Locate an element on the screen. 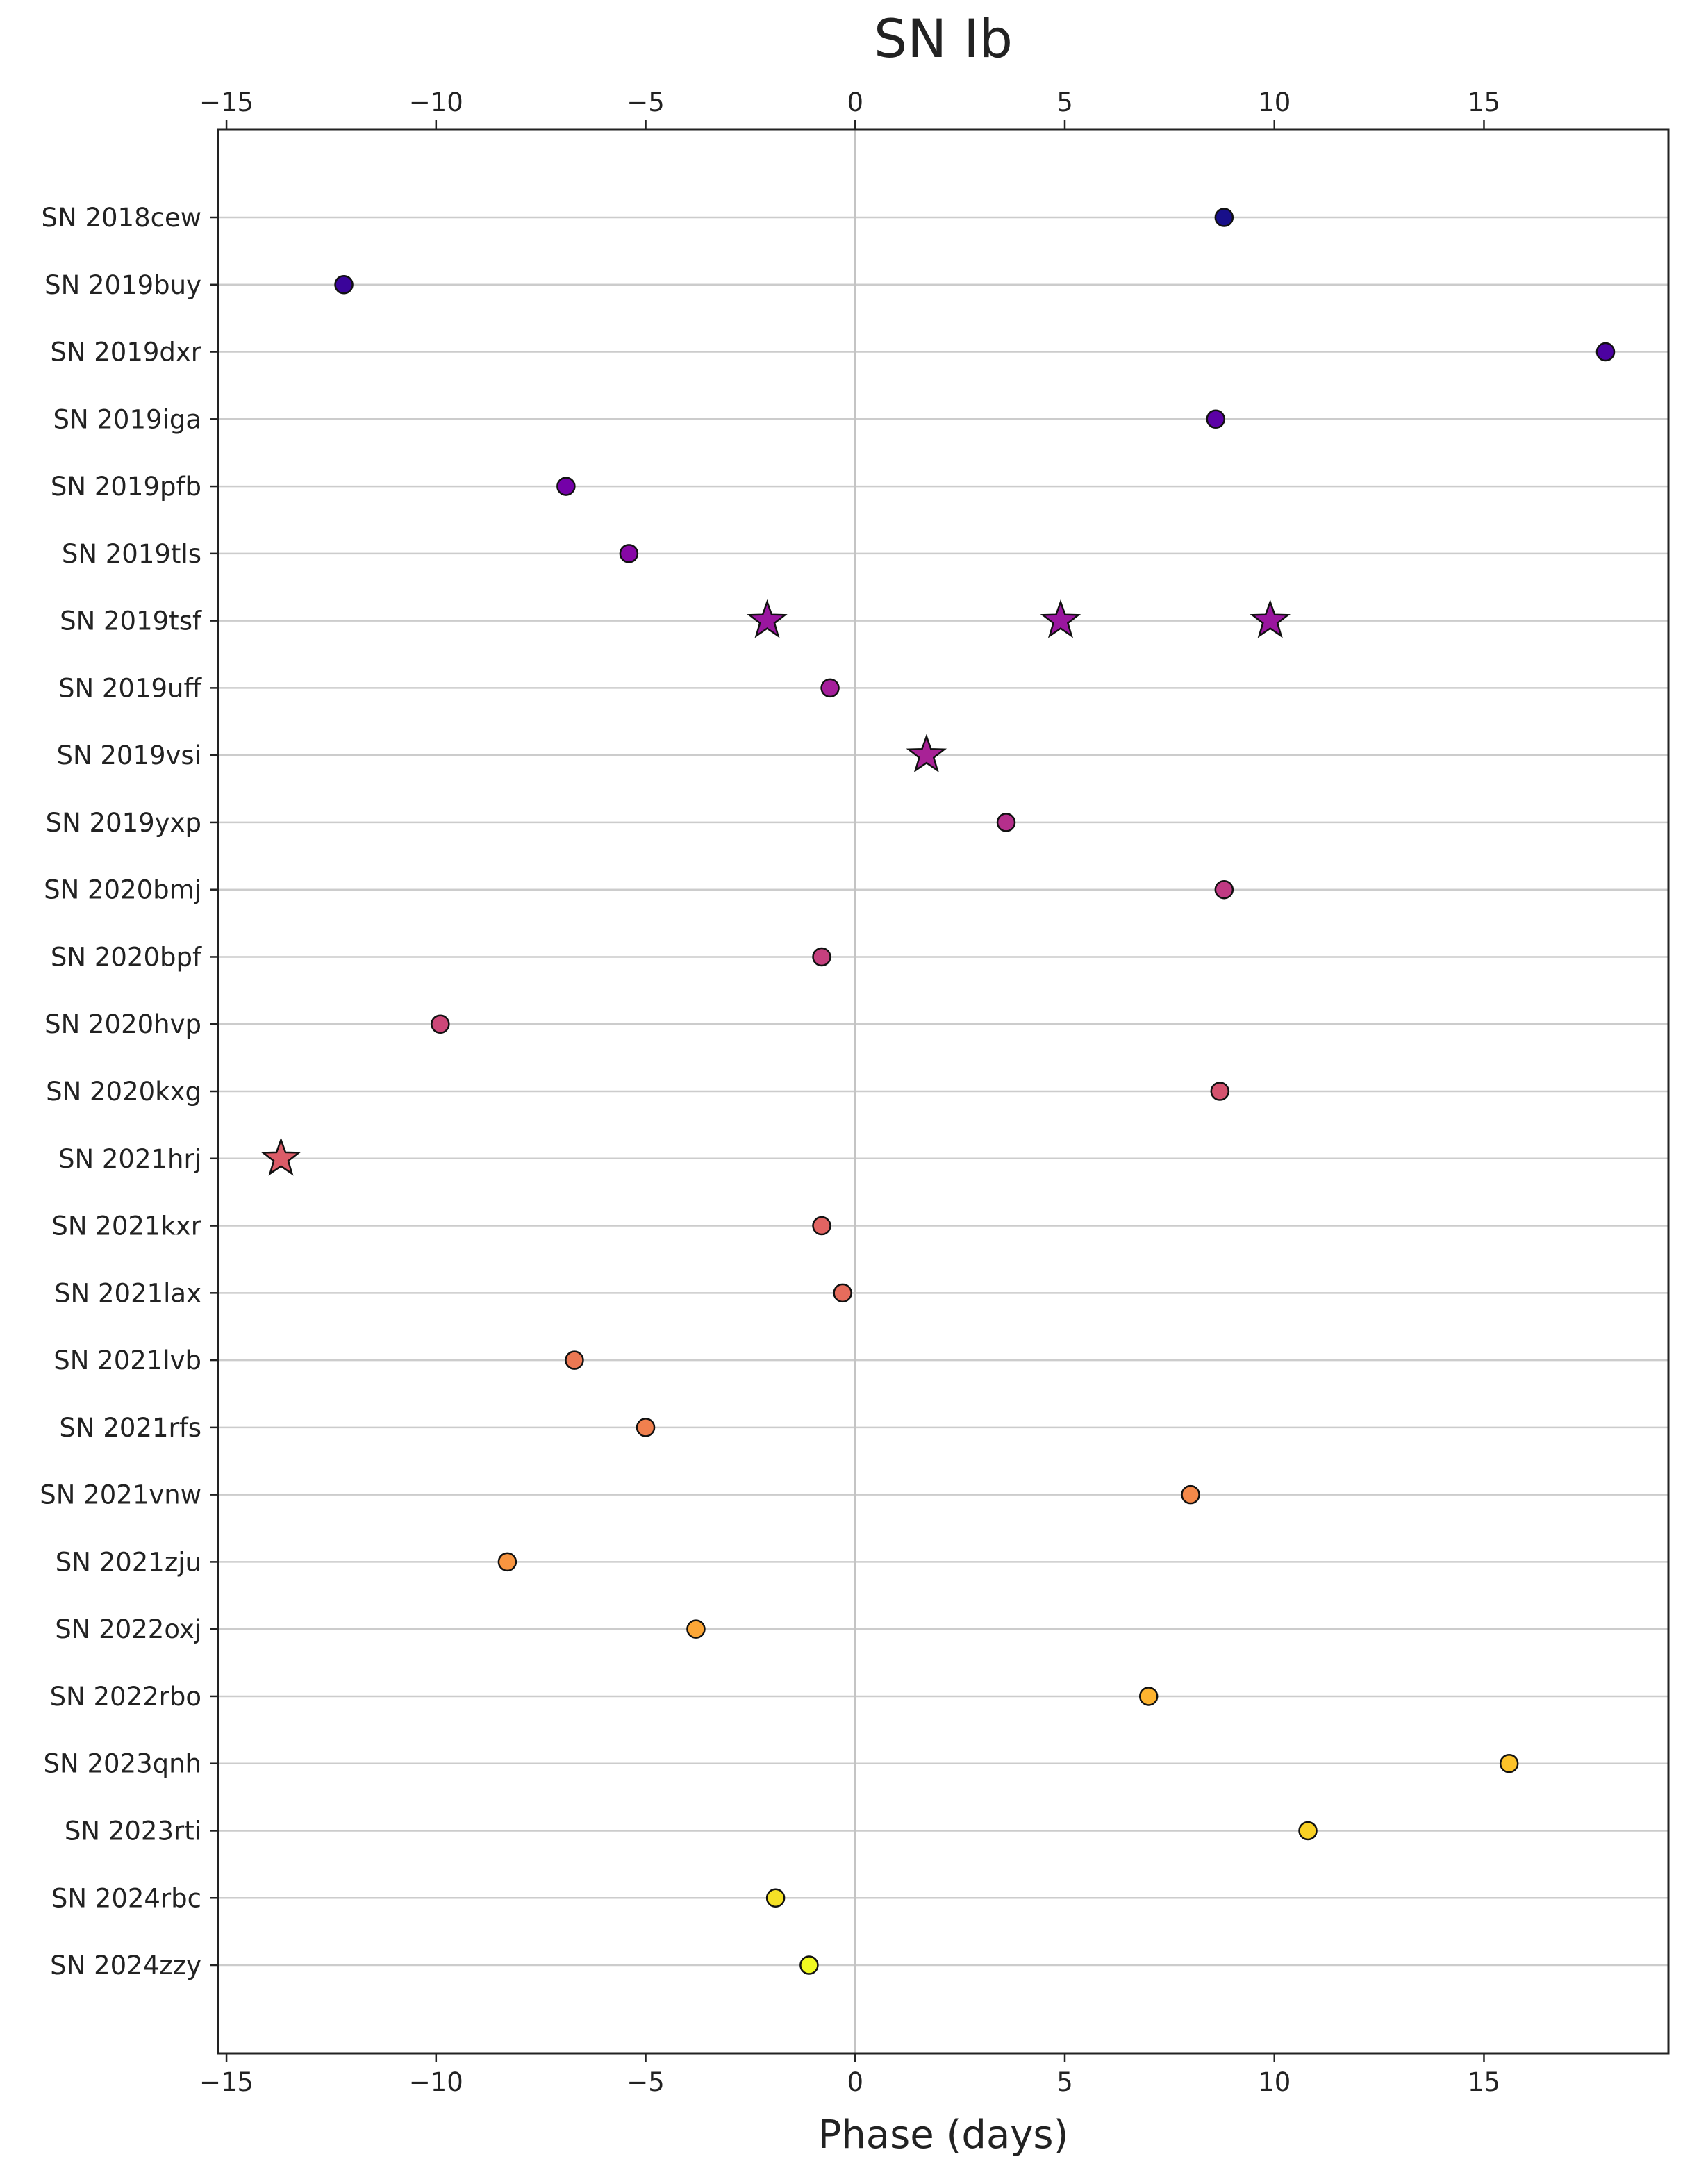 This screenshot has width=1692, height=2184. x-tick-label-bottom: 0 is located at coordinates (855, 2082).